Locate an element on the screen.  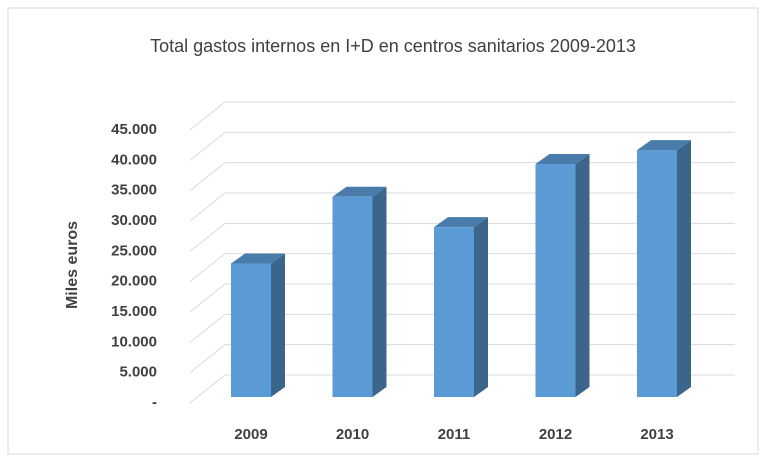
y-tick-label: 20.000 is located at coordinates (134, 281).